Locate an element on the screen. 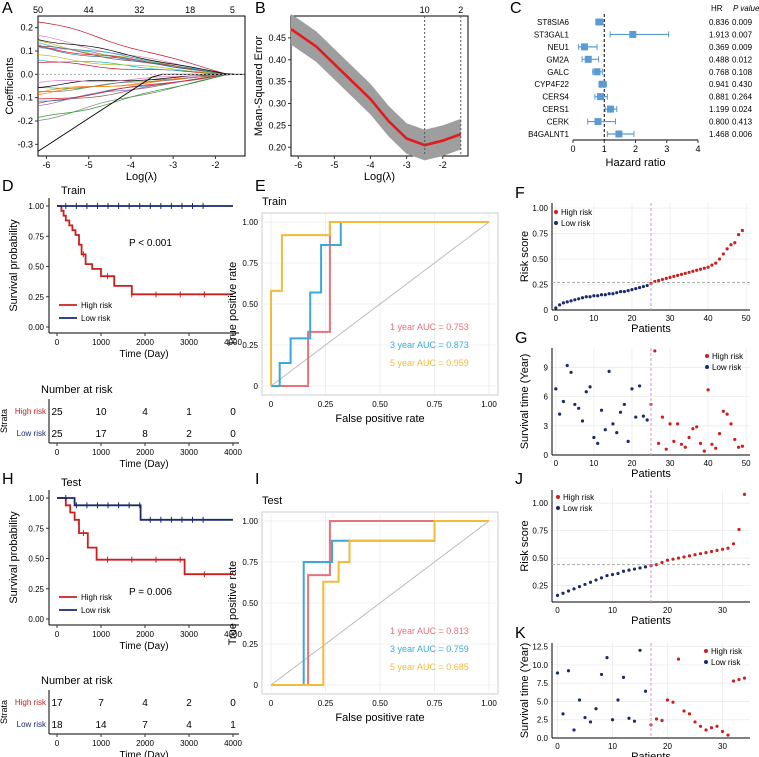  auc-label: 3 year AUC = 0.873 is located at coordinates (429, 345).